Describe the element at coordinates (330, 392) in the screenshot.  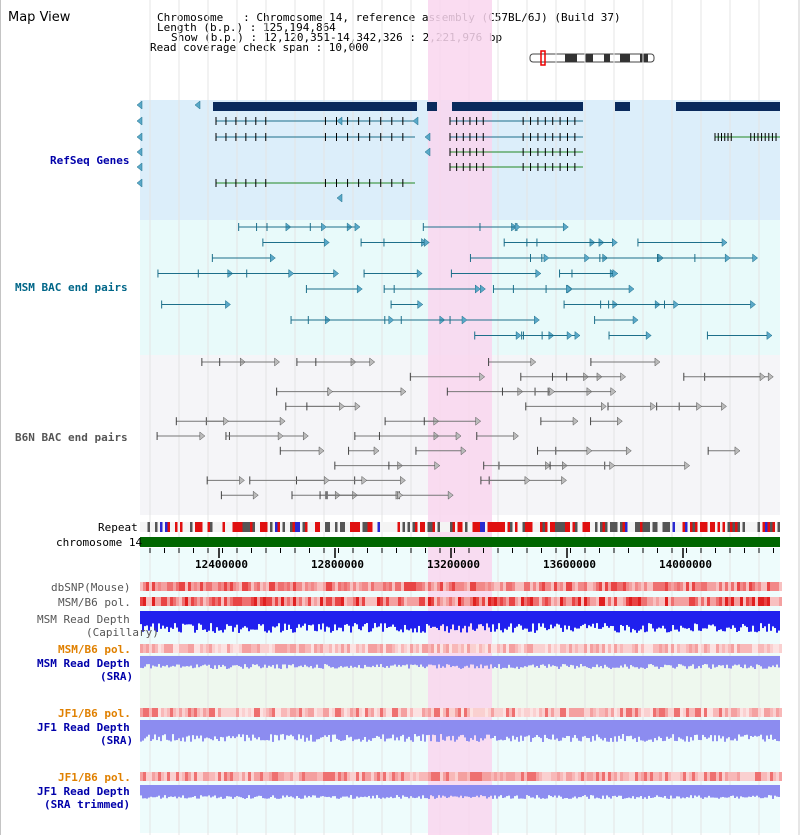
I see `b6n-pair-arrow` at that location.